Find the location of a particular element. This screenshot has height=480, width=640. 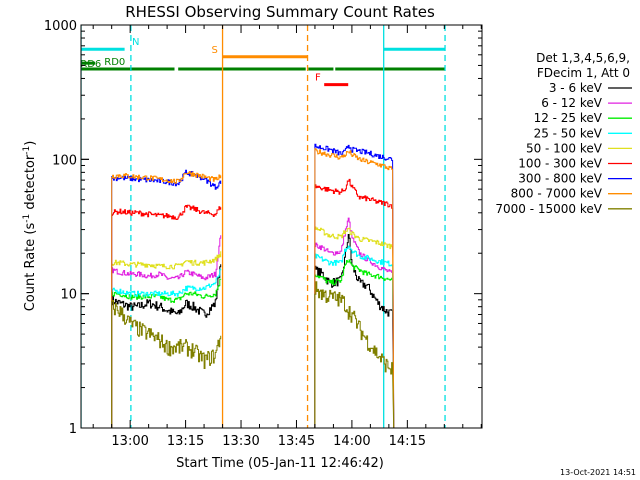

y-tick-label: 100 is located at coordinates (64, 160).